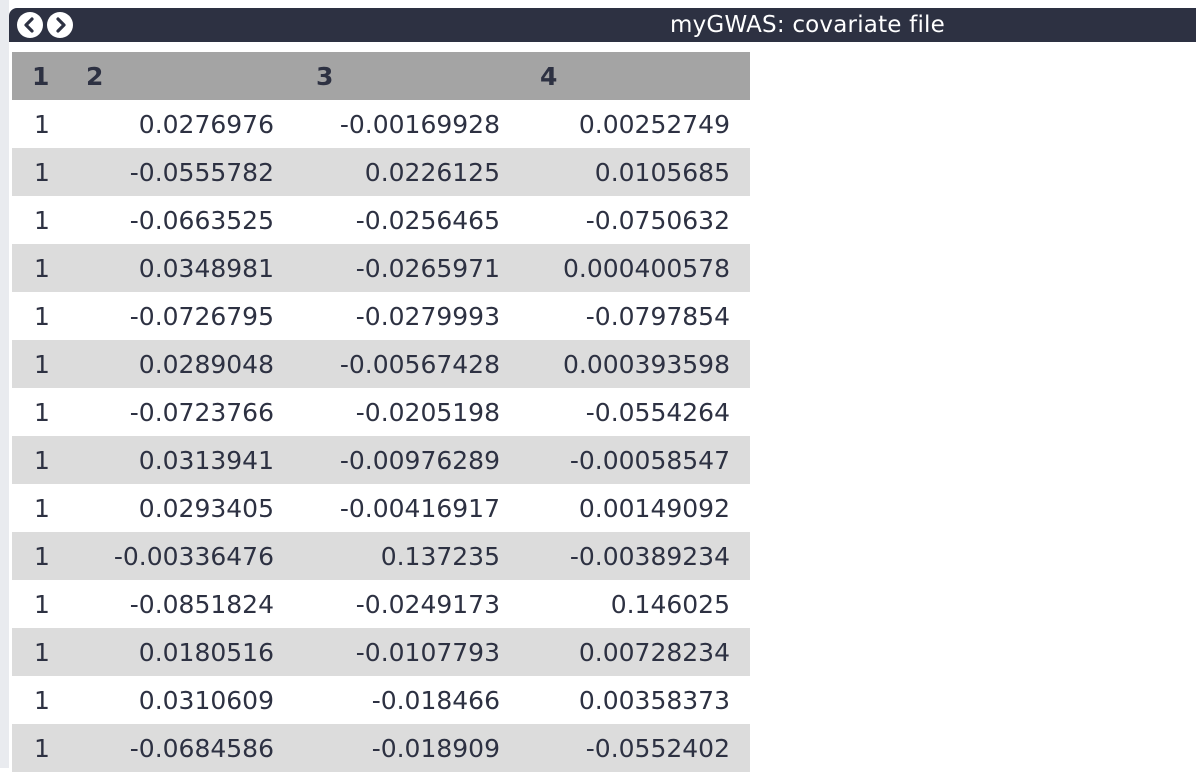 The height and width of the screenshot is (772, 1196). Describe the element at coordinates (201, 604) in the screenshot. I see `table-cell-col-2: -0.0851824` at that location.